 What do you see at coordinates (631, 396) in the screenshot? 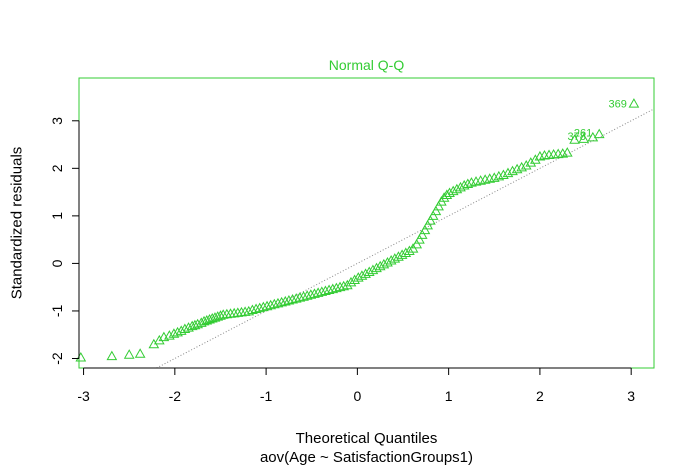
I see `x-tick-label: 3` at bounding box center [631, 396].